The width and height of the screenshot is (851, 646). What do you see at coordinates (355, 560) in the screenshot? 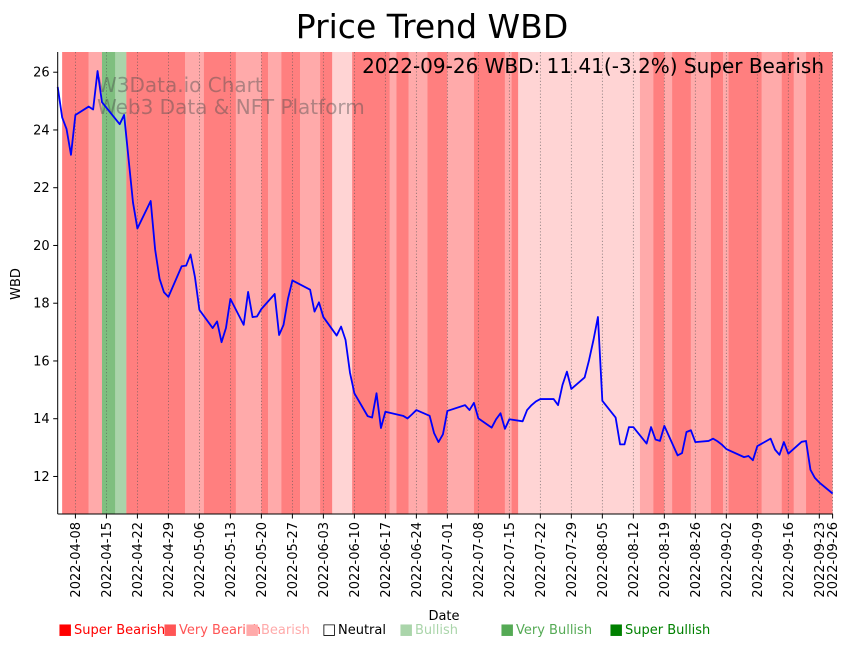
I see `x-tick-label: 2022-06-10` at bounding box center [355, 560].